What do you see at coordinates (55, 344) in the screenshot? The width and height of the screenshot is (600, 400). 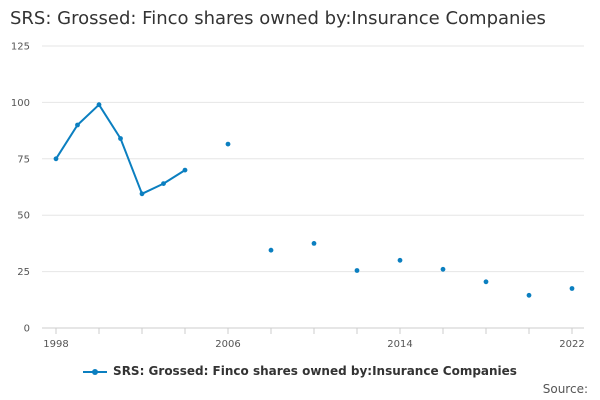 I see `x-tick-label-1998: 1998` at bounding box center [55, 344].